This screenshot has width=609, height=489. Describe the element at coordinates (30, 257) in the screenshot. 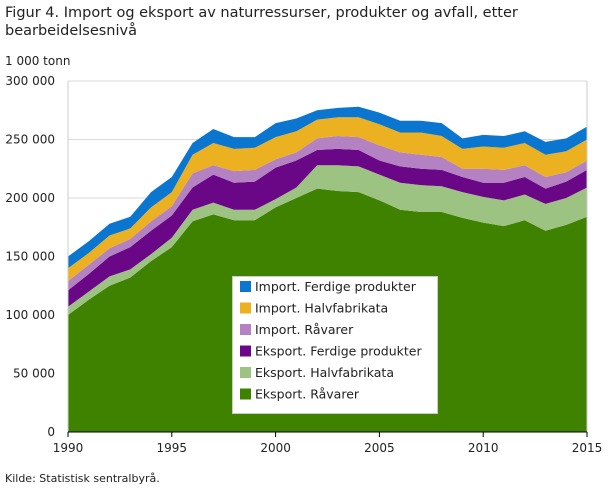

I see `y-tick-label: 150 000` at that location.